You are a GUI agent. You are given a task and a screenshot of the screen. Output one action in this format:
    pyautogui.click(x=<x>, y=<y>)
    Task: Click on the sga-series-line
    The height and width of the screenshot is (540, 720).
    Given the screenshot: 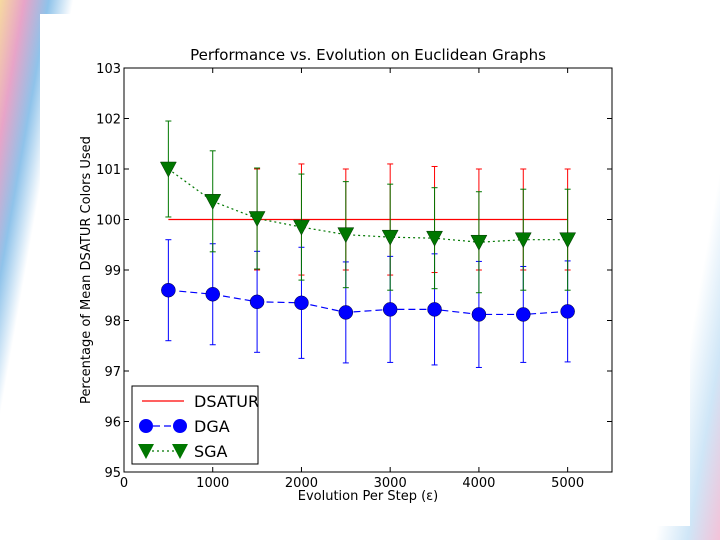 What is the action you would take?
    pyautogui.click(x=368, y=205)
    